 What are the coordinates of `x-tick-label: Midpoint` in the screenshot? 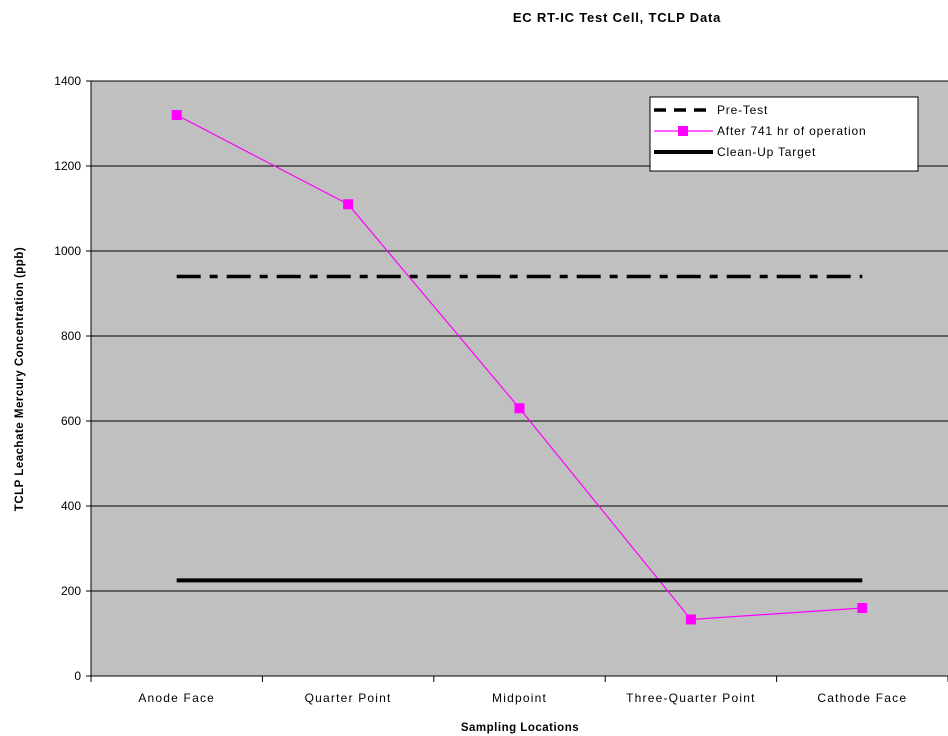 It's located at (519, 698).